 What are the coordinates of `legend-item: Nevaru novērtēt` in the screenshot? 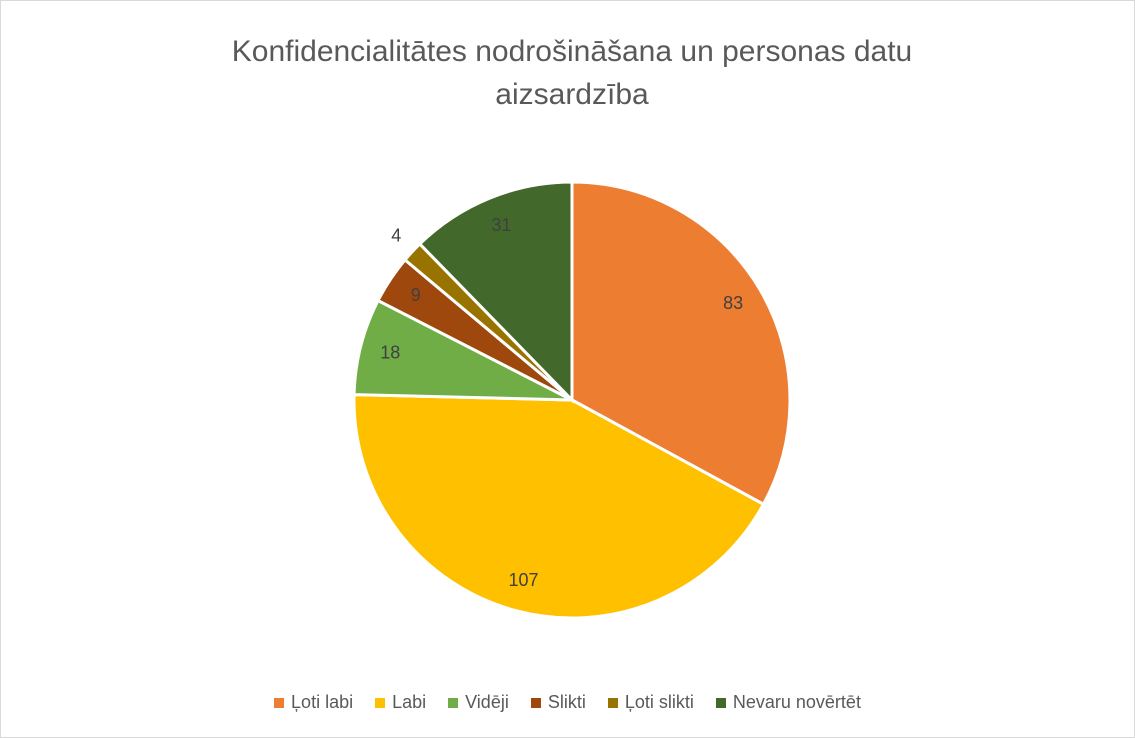 It's located at (788, 702).